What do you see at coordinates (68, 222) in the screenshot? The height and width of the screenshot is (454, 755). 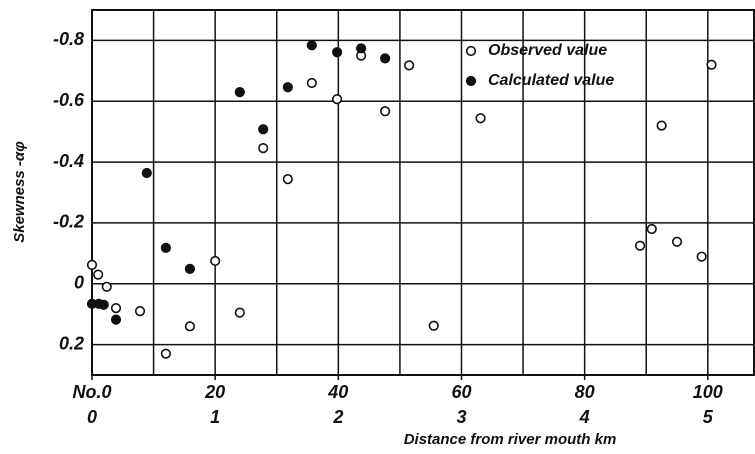 I see `y-tick-label: -0.2` at bounding box center [68, 222].